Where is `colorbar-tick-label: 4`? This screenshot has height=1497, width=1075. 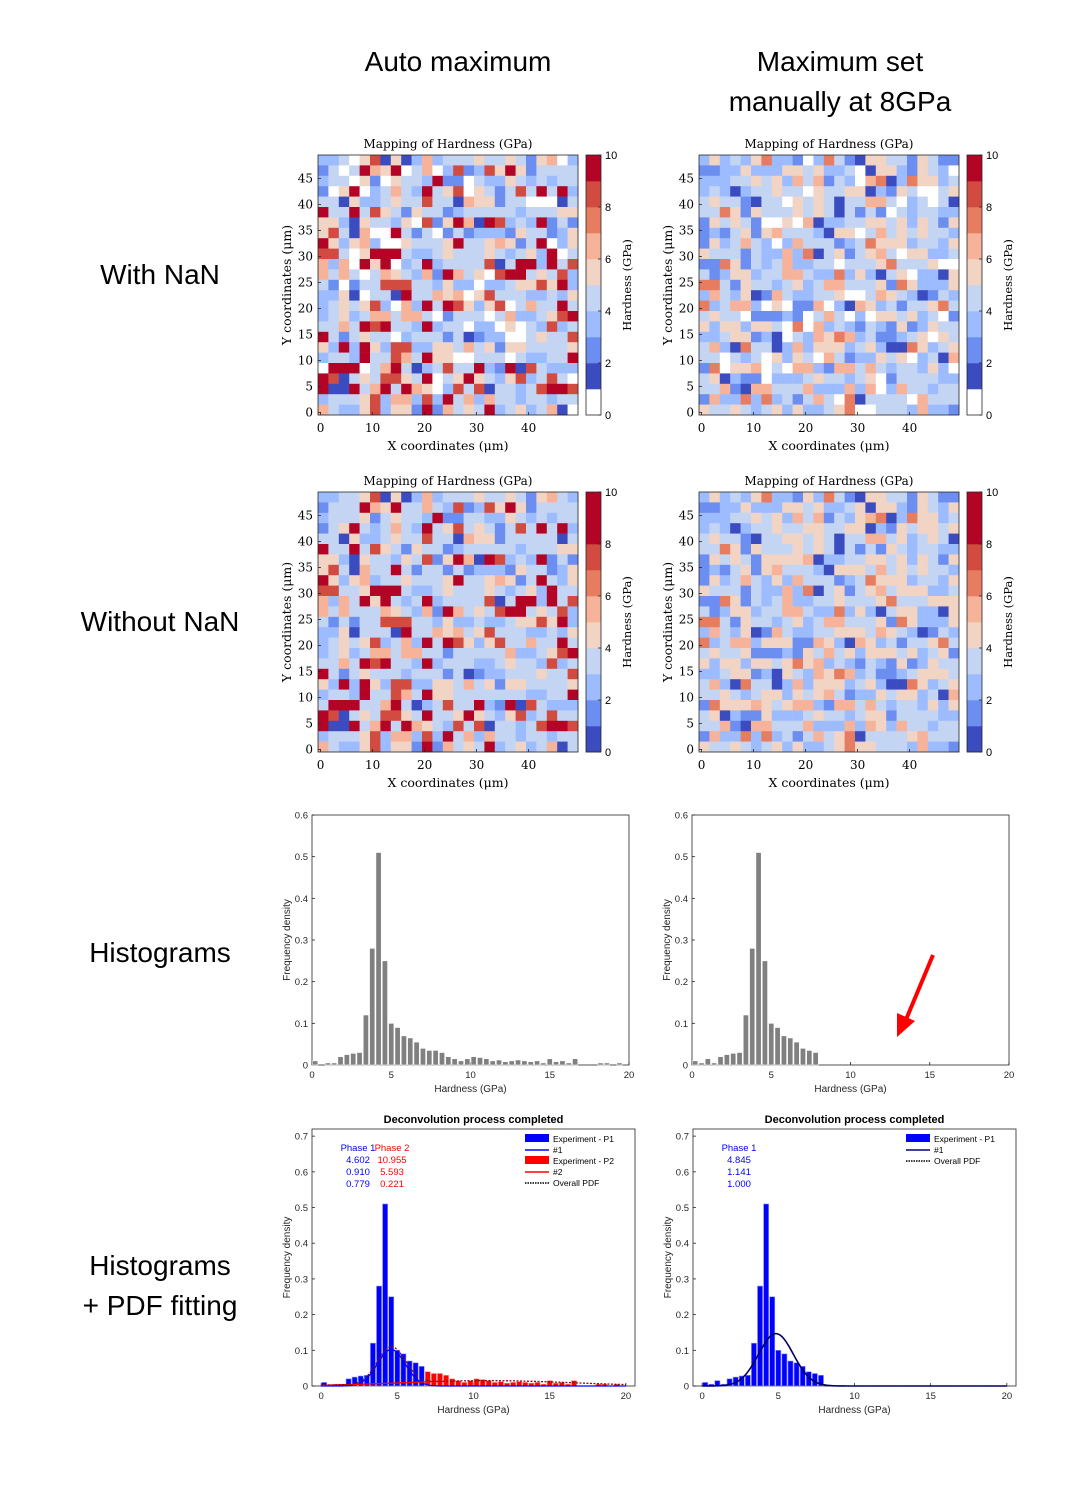 colorbar-tick-label: 4 is located at coordinates (608, 649).